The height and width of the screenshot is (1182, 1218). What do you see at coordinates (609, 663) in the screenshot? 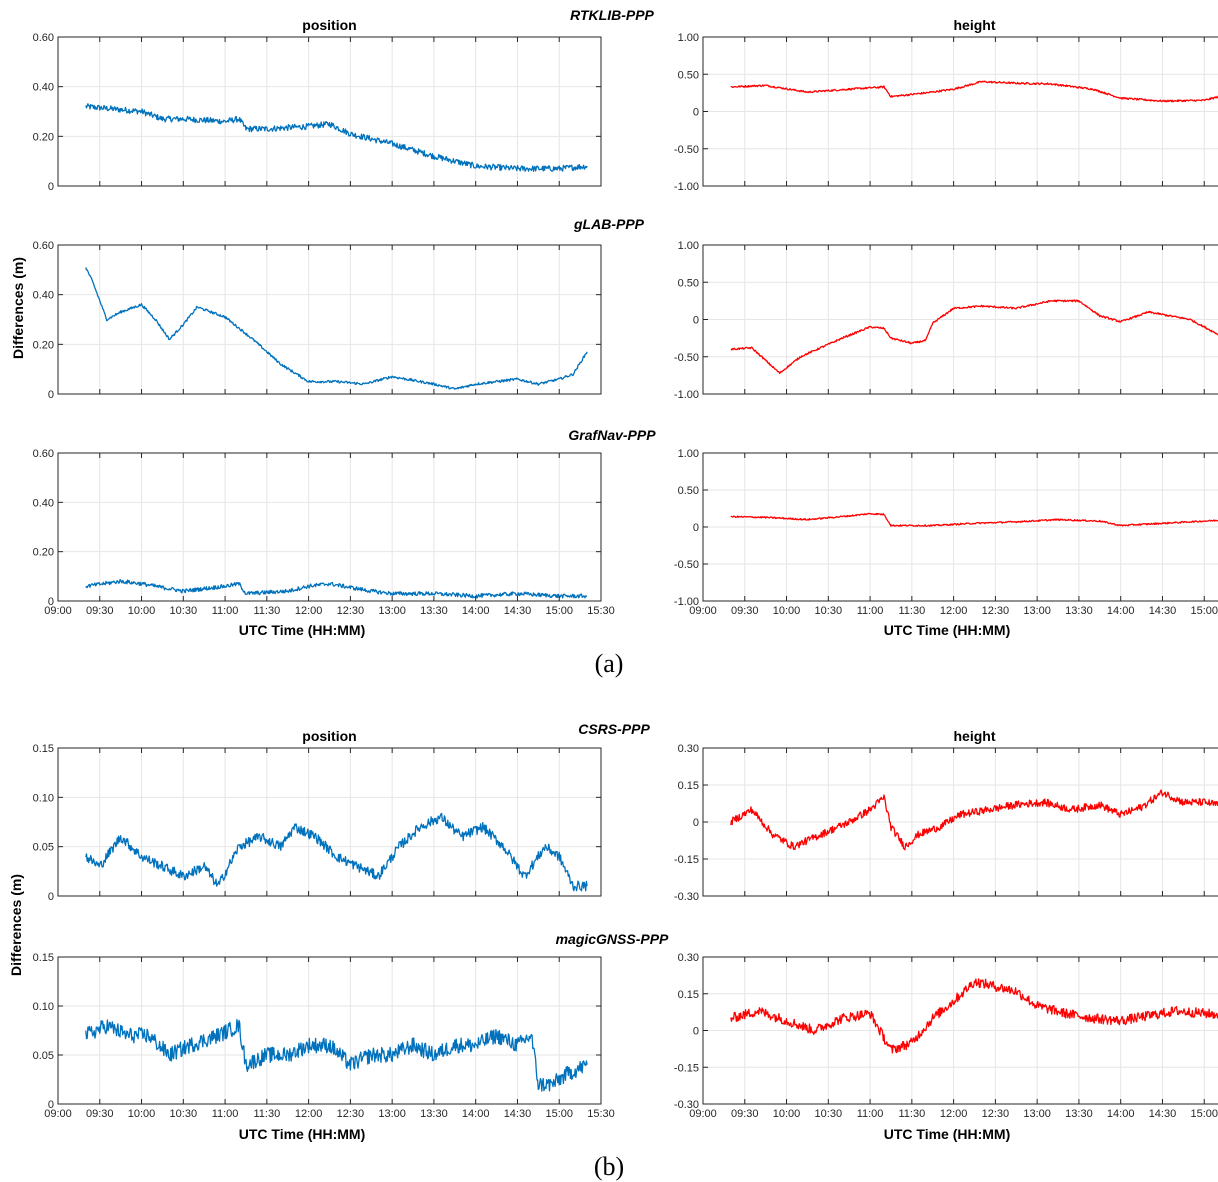
I see `panel-label-a: (a)` at bounding box center [609, 663].